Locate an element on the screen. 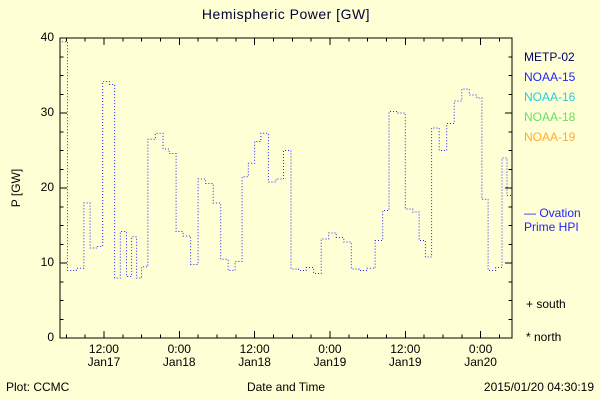 This screenshot has width=600, height=400. x-axis-title: Date and Time is located at coordinates (286, 387).